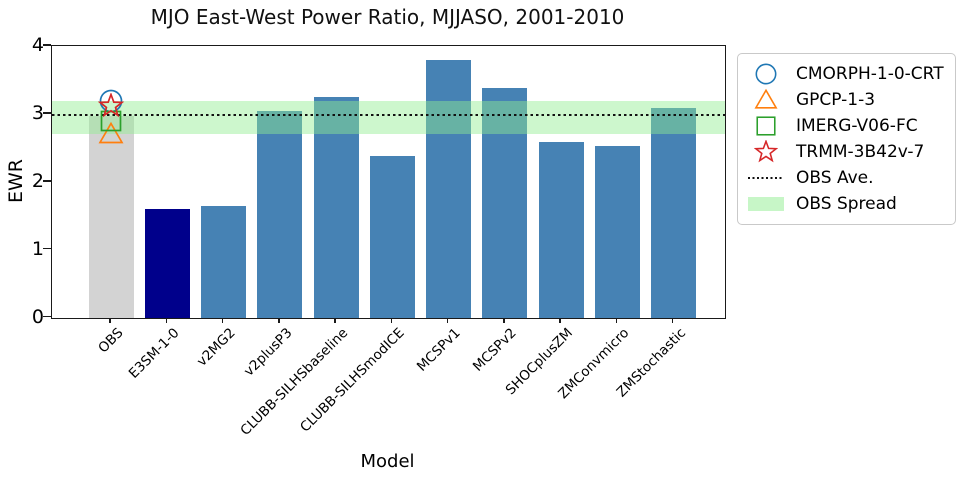  What do you see at coordinates (280, 214) in the screenshot?
I see `bar-v2plusP3` at bounding box center [280, 214].